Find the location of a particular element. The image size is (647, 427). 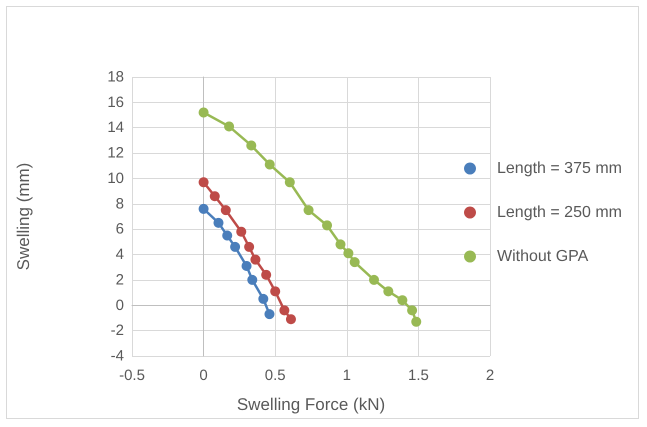

y-tick-label: -4 is located at coordinates (117, 356).